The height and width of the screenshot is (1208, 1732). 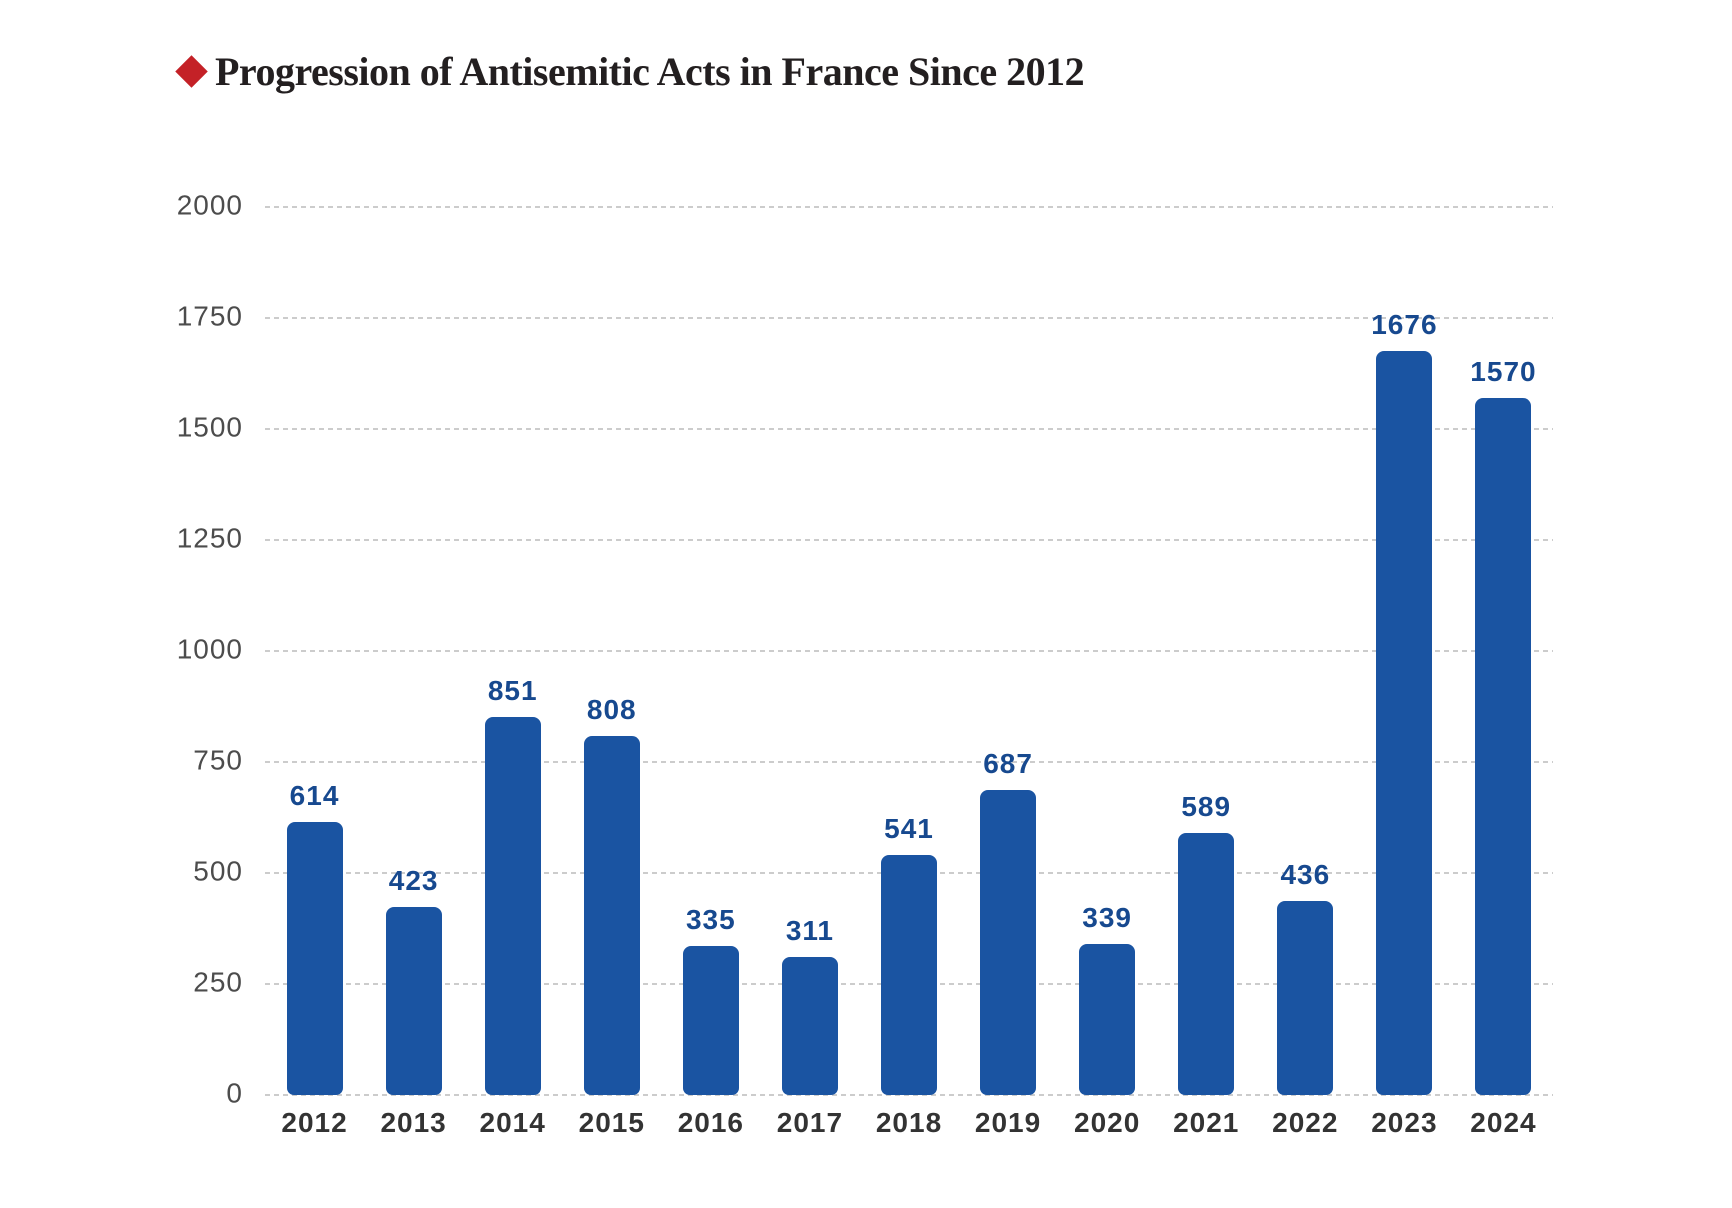 I want to click on bar-2022, so click(x=1305, y=998).